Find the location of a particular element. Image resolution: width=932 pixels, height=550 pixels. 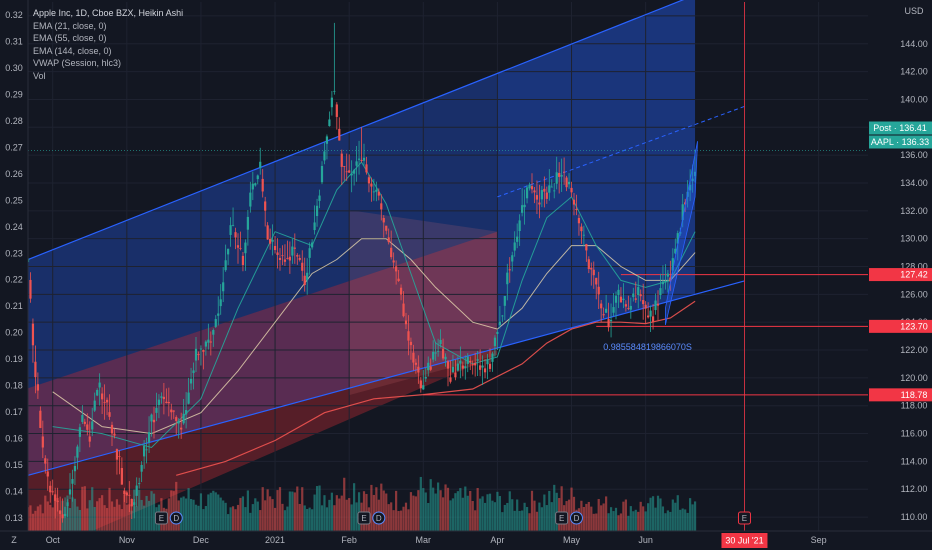

channel-mid-dashed-line is located at coordinates (621, 151).